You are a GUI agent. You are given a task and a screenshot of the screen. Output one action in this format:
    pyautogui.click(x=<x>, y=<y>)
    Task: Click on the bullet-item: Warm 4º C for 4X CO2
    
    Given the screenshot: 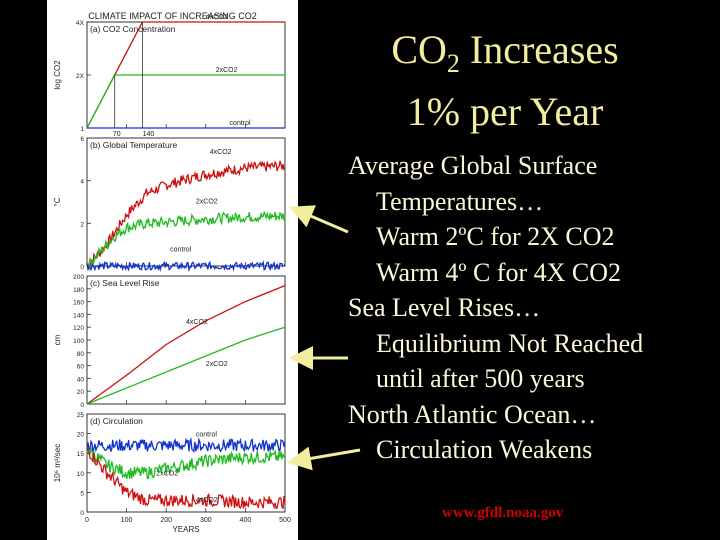 What is the action you would take?
    pyautogui.click(x=498, y=272)
    